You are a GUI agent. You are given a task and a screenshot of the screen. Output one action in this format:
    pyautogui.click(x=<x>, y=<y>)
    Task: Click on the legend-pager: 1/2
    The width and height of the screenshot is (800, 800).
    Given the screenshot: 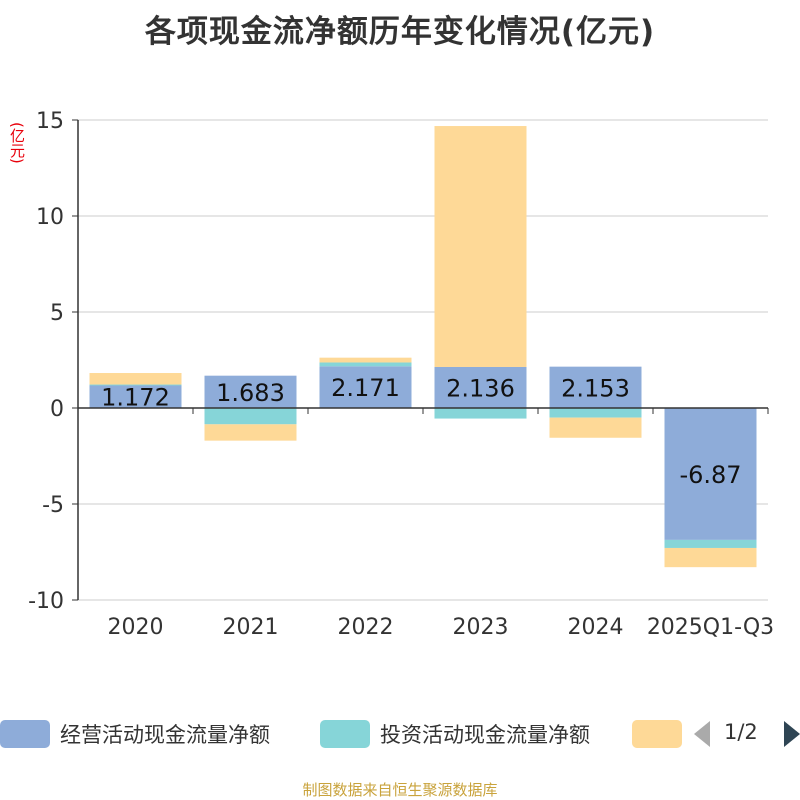 What is the action you would take?
    pyautogui.click(x=746, y=734)
    